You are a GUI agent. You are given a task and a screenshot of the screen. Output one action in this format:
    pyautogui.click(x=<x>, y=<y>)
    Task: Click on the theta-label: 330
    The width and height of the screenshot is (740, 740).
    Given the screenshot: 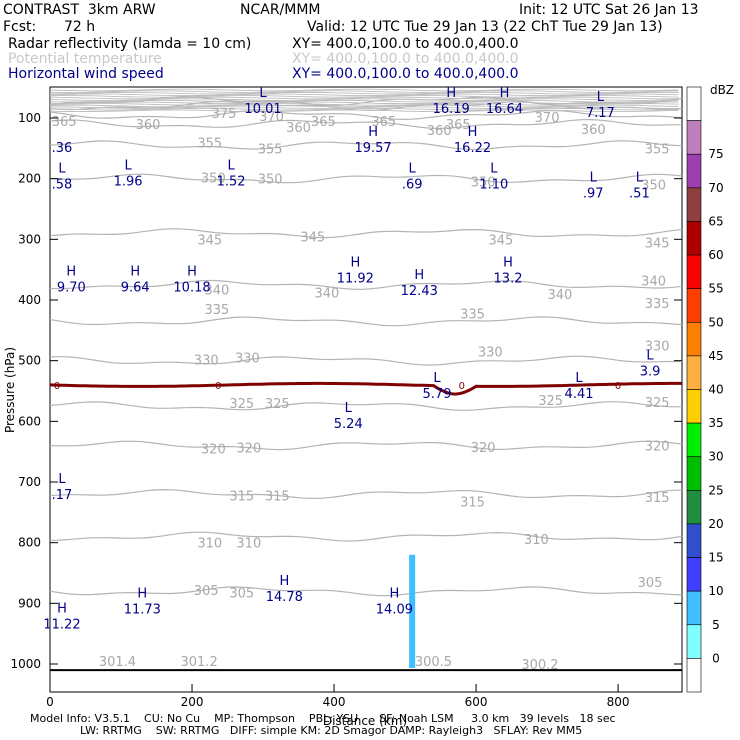 What is the action you would take?
    pyautogui.click(x=206, y=360)
    